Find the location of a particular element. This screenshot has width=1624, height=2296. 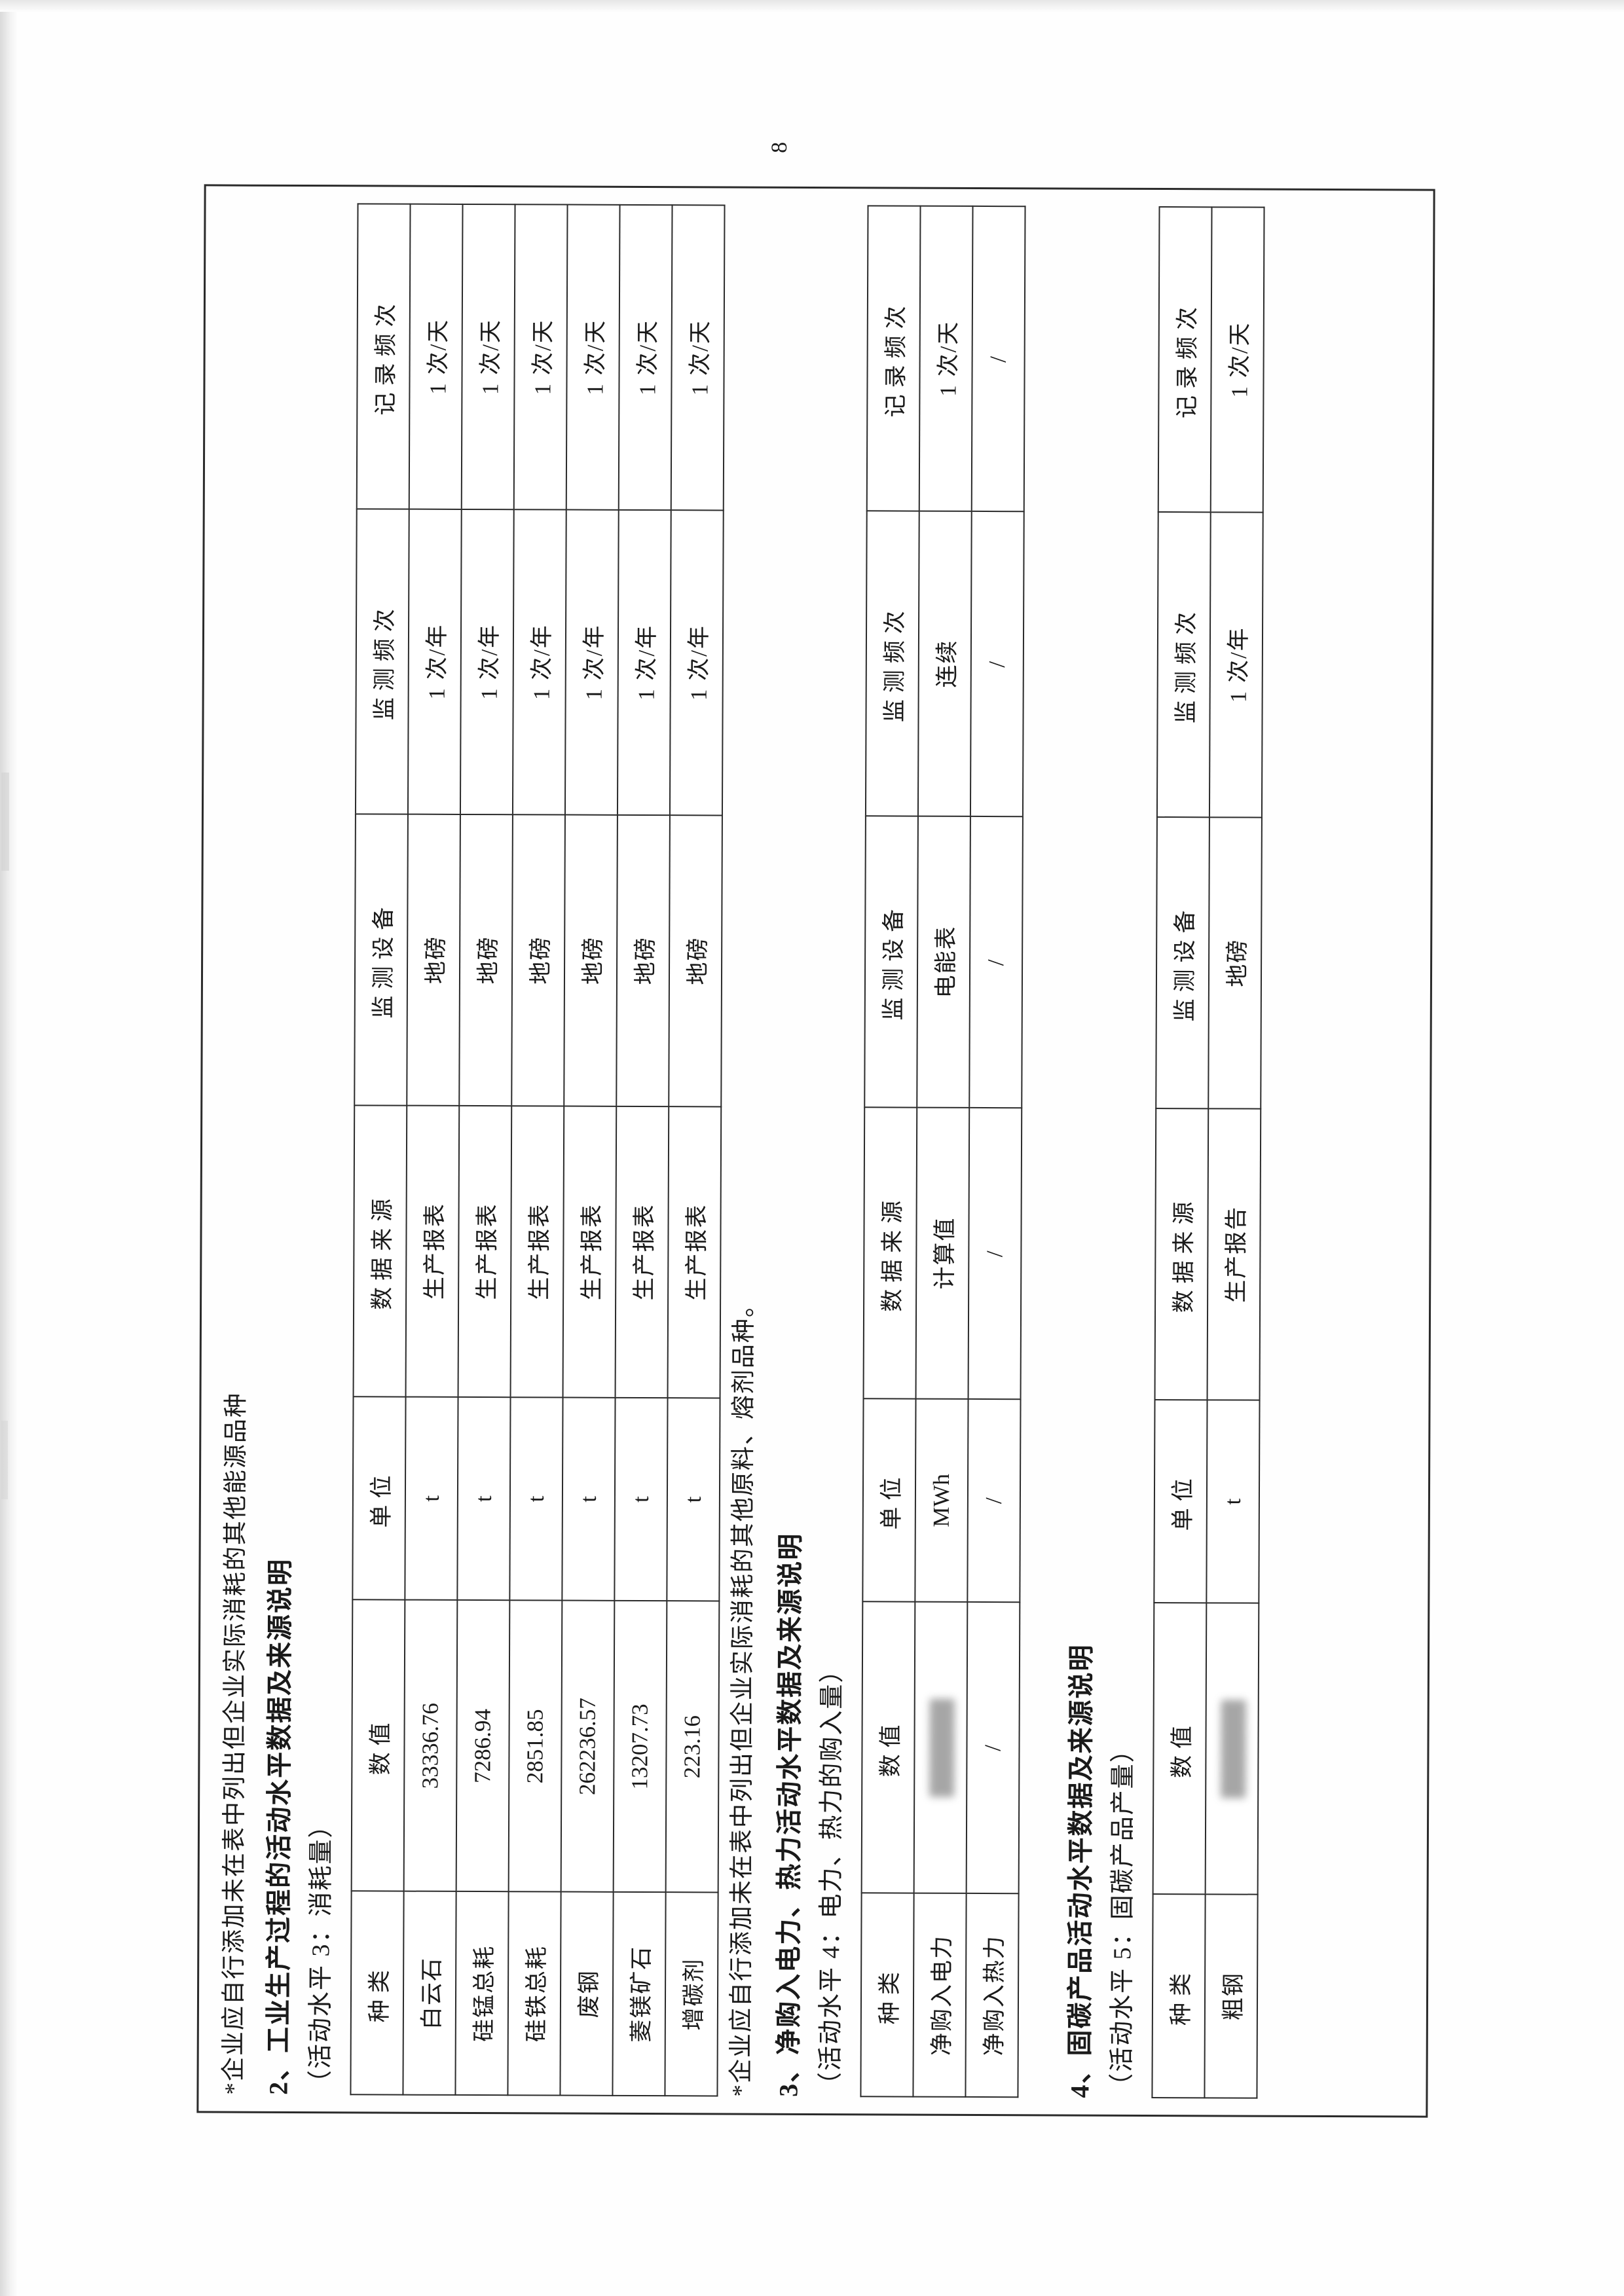

table-row: 菱镁矿石 13207.73 t 生产报表 地磅 1 次/年 1 次/天 is located at coordinates (642, 1150).